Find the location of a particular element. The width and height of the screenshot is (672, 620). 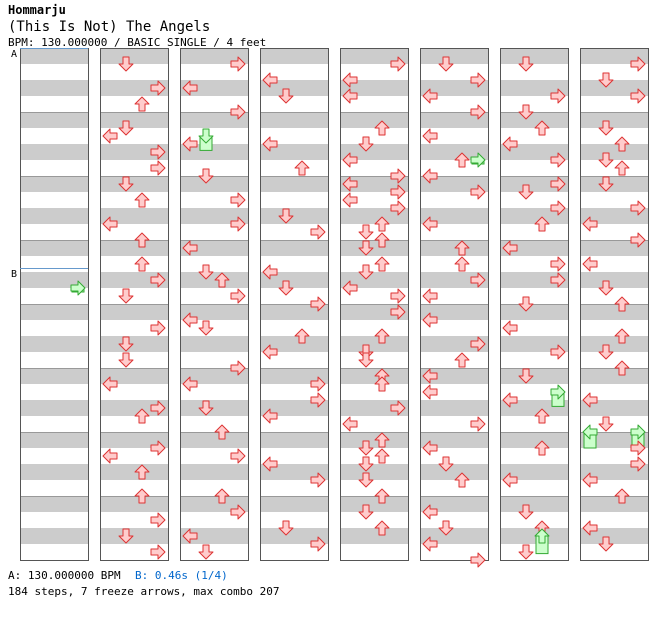

right-freeze-arrow-icon is located at coordinates (78, 288).